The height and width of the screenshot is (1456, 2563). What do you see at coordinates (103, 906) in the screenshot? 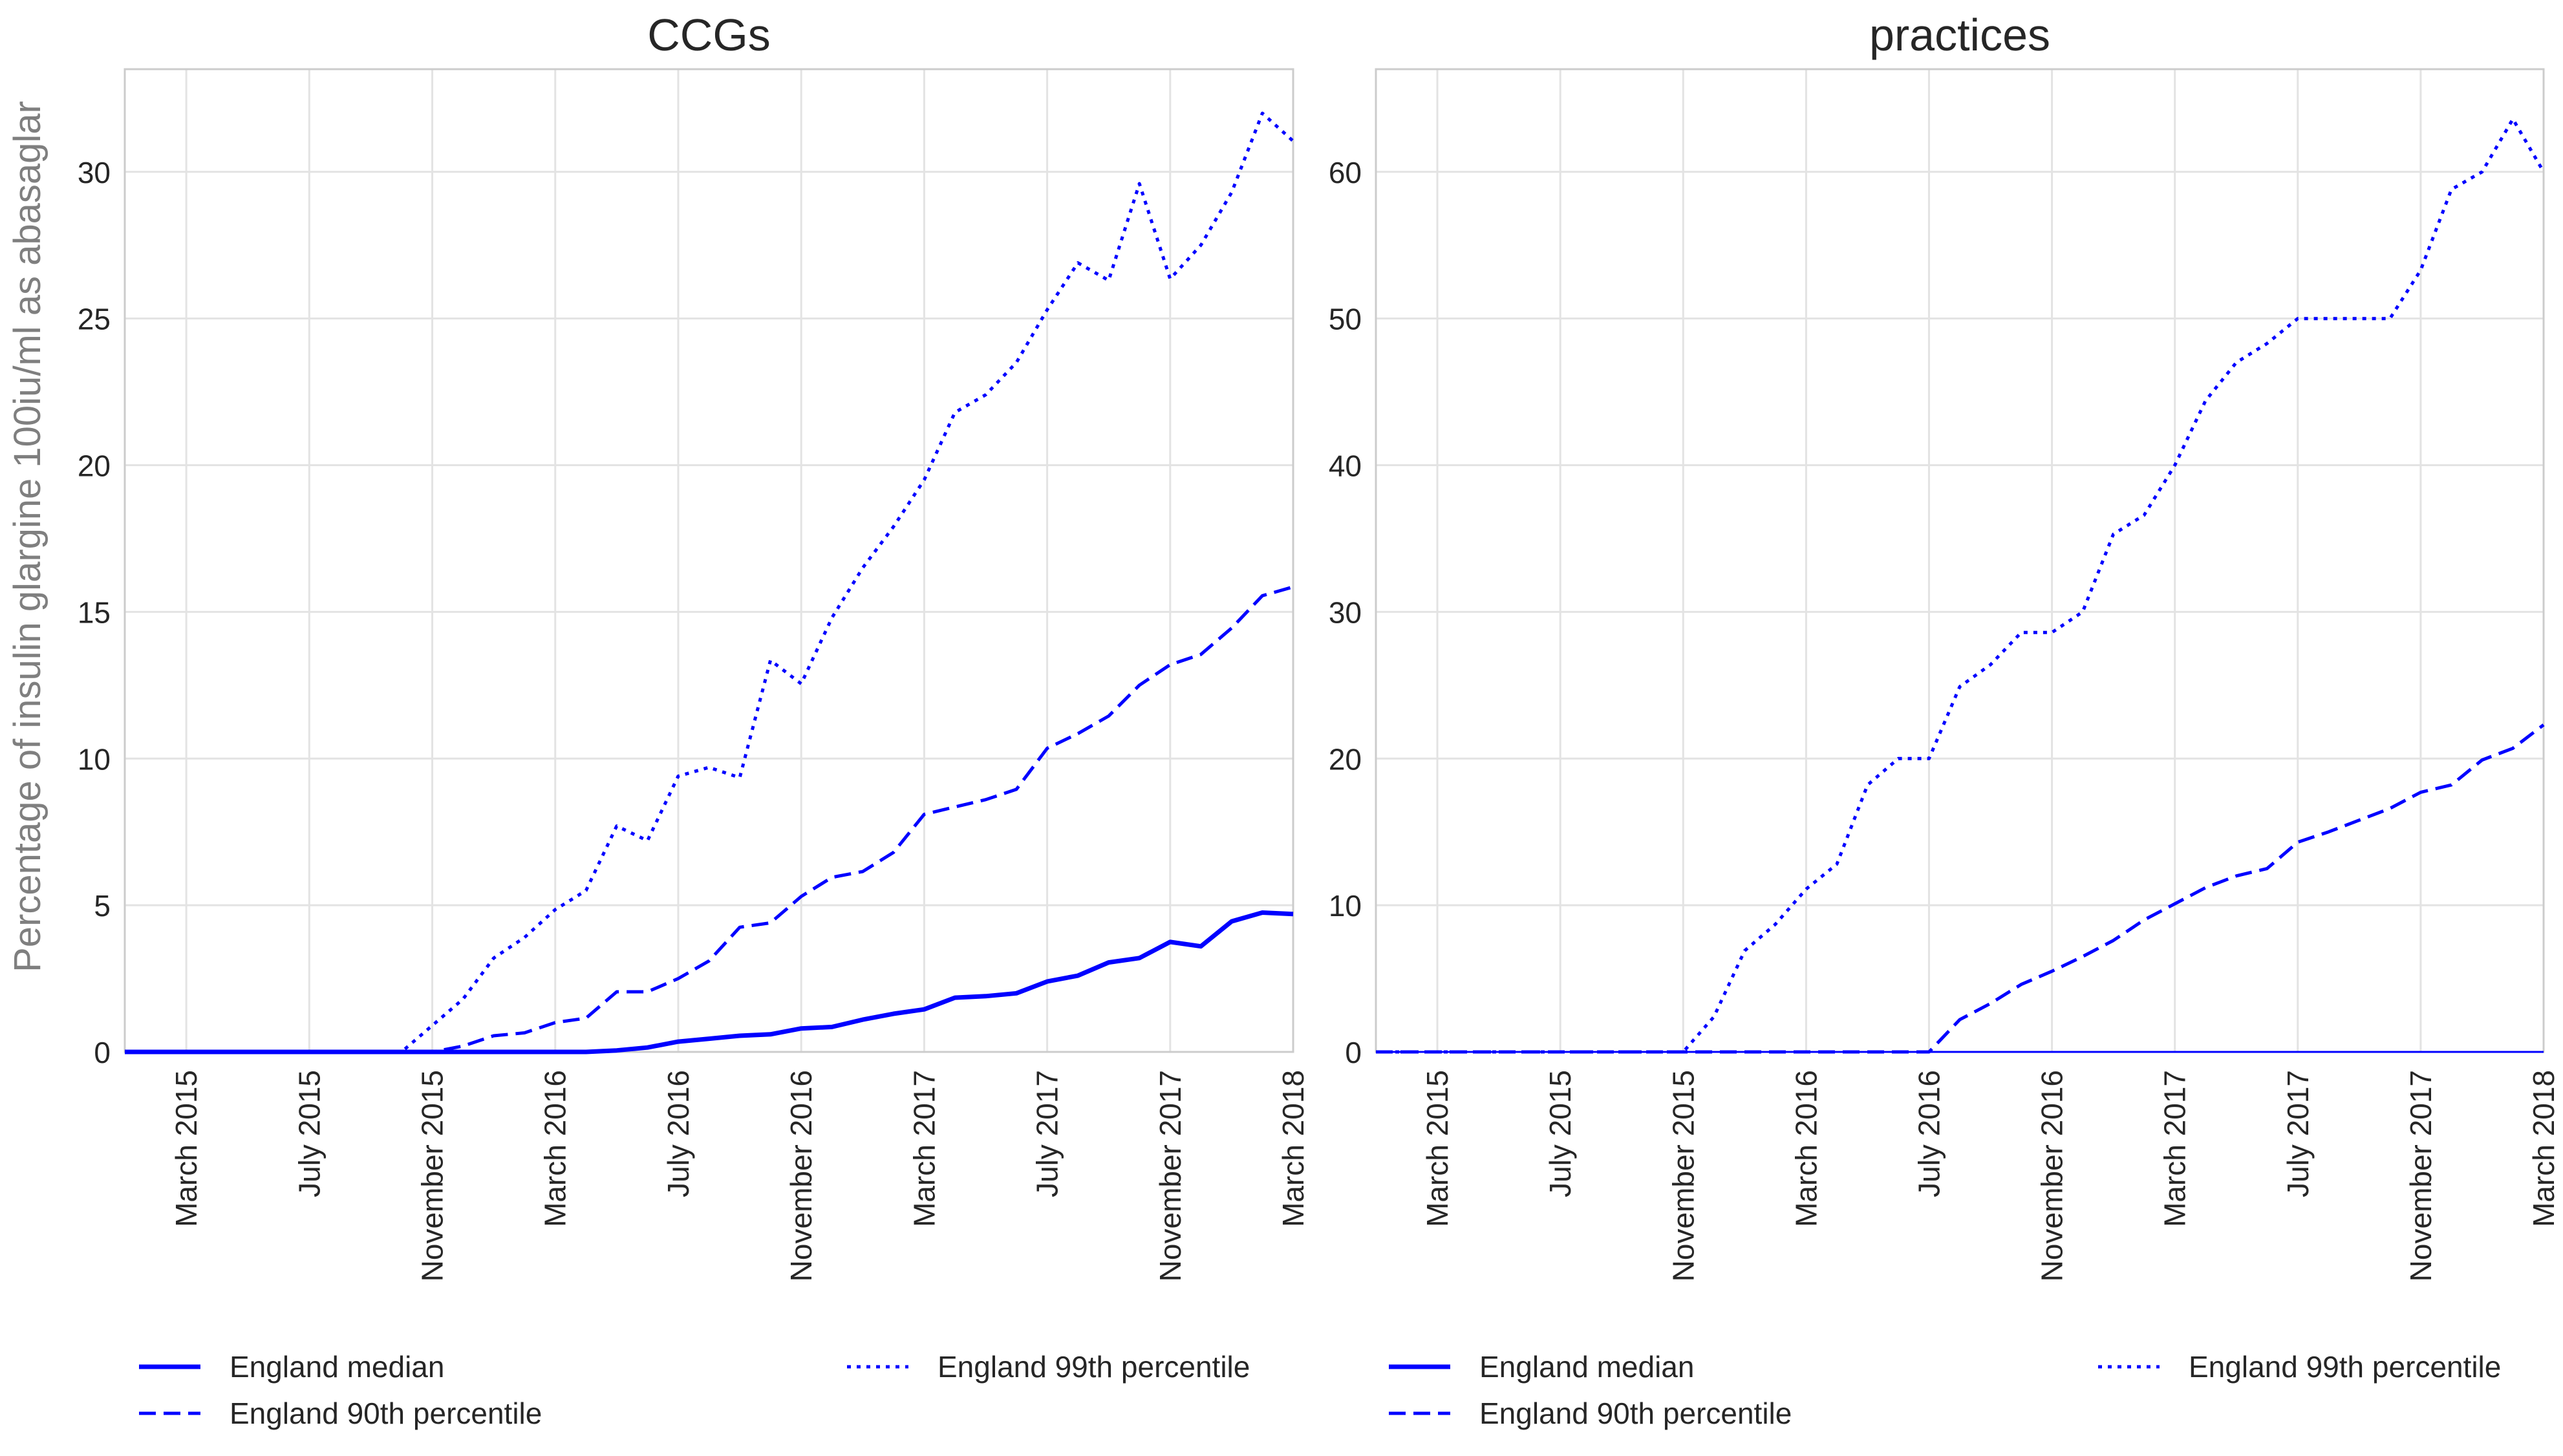
I see `y-tick-label: 5` at bounding box center [103, 906].